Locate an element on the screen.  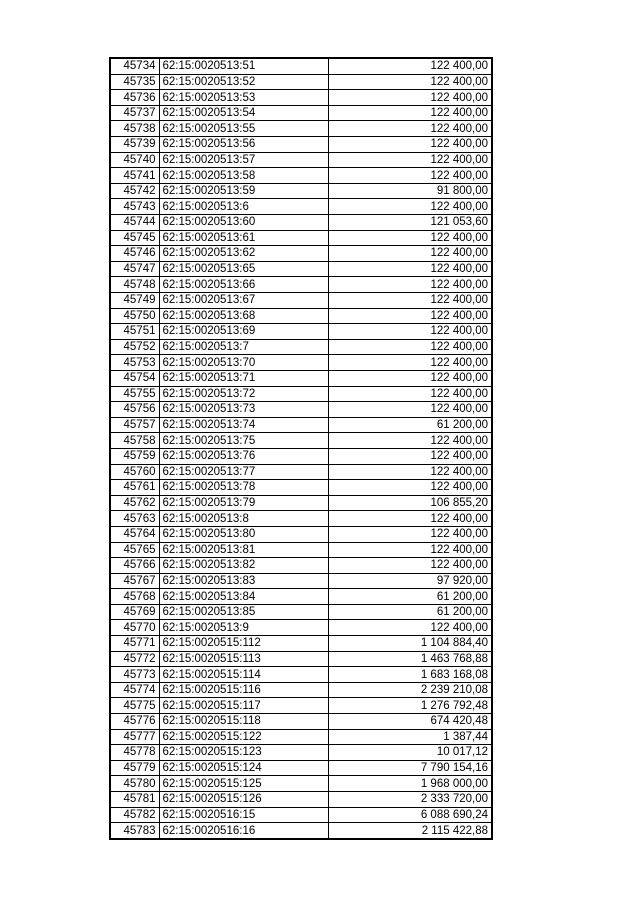
table-row: 45768 62:15:0020513:84 61 200,00 is located at coordinates (301, 596).